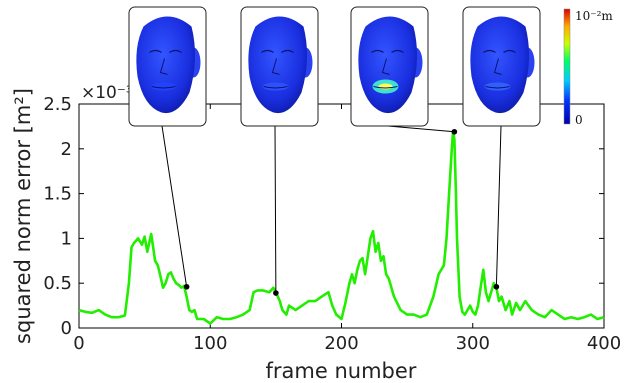  What do you see at coordinates (66, 149) in the screenshot?
I see `y-tick-label: 2` at bounding box center [66, 149].